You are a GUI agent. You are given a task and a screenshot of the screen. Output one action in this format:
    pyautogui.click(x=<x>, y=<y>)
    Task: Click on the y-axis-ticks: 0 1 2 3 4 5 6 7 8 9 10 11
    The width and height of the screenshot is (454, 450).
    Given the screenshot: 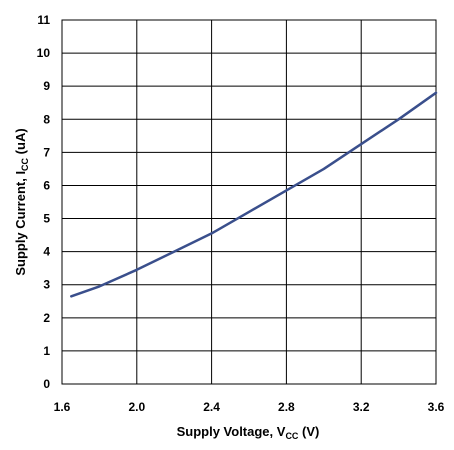 What is the action you would take?
    pyautogui.click(x=44, y=202)
    